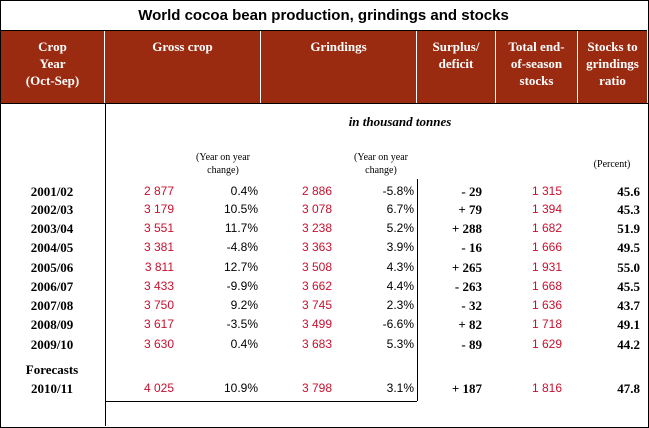 This screenshot has width=649, height=428. Describe the element at coordinates (628, 344) in the screenshot. I see `ratio-cell: 44.2` at that location.